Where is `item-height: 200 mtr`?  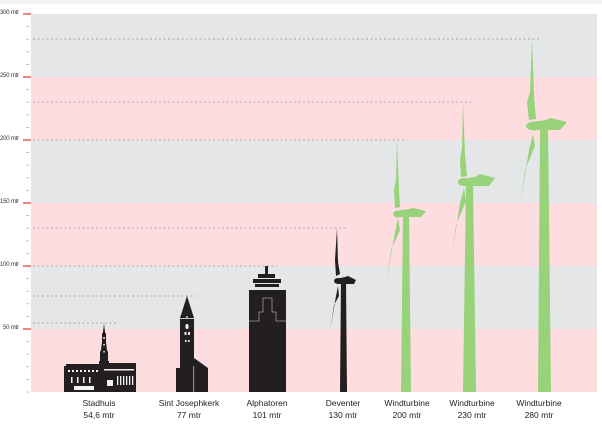 item-height: 200 mtr is located at coordinates (407, 415).